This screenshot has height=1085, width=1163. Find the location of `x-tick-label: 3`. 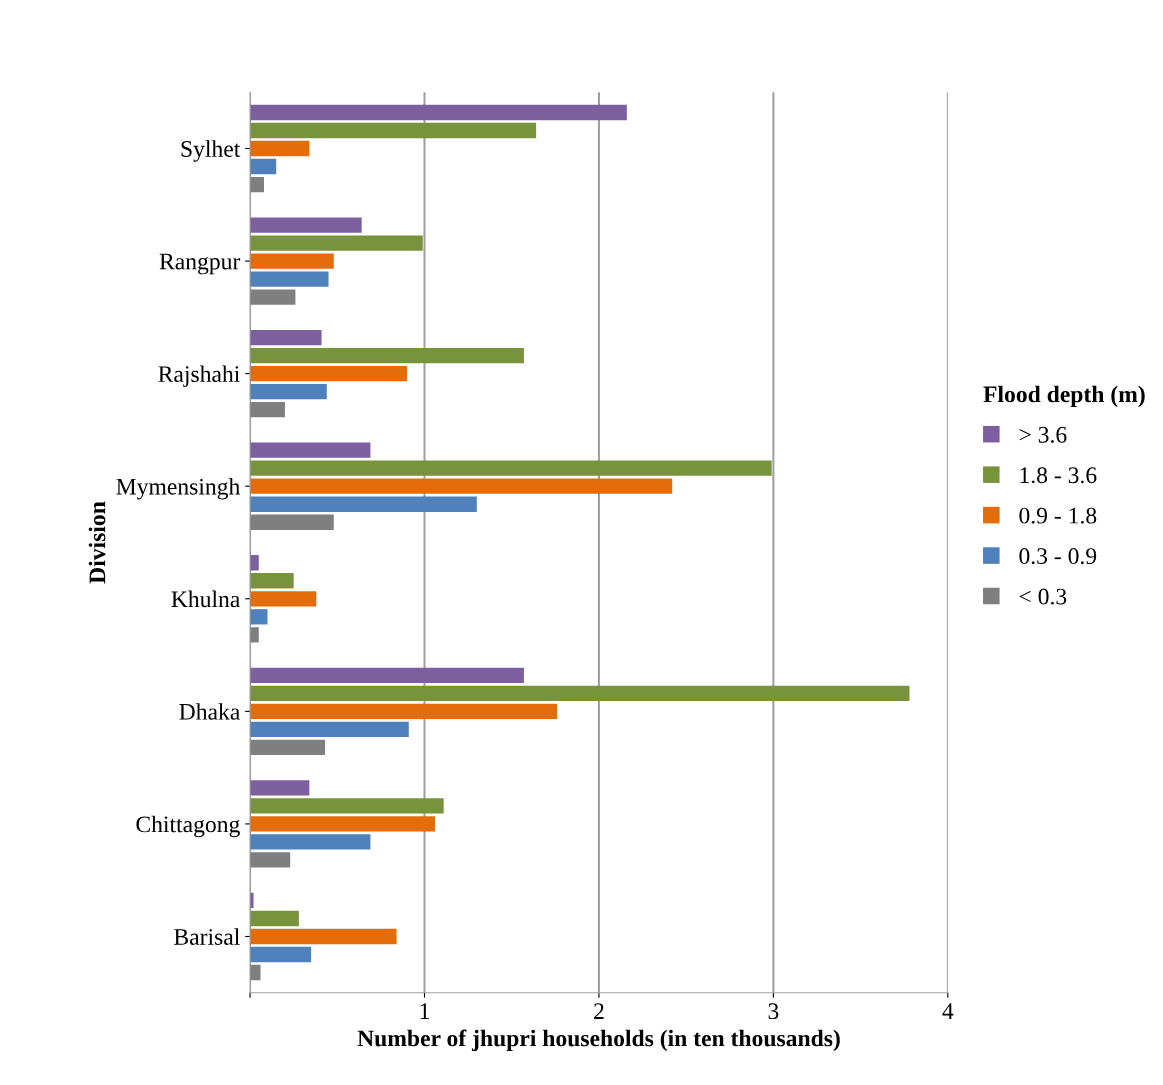

x-tick-label: 3 is located at coordinates (773, 1011).